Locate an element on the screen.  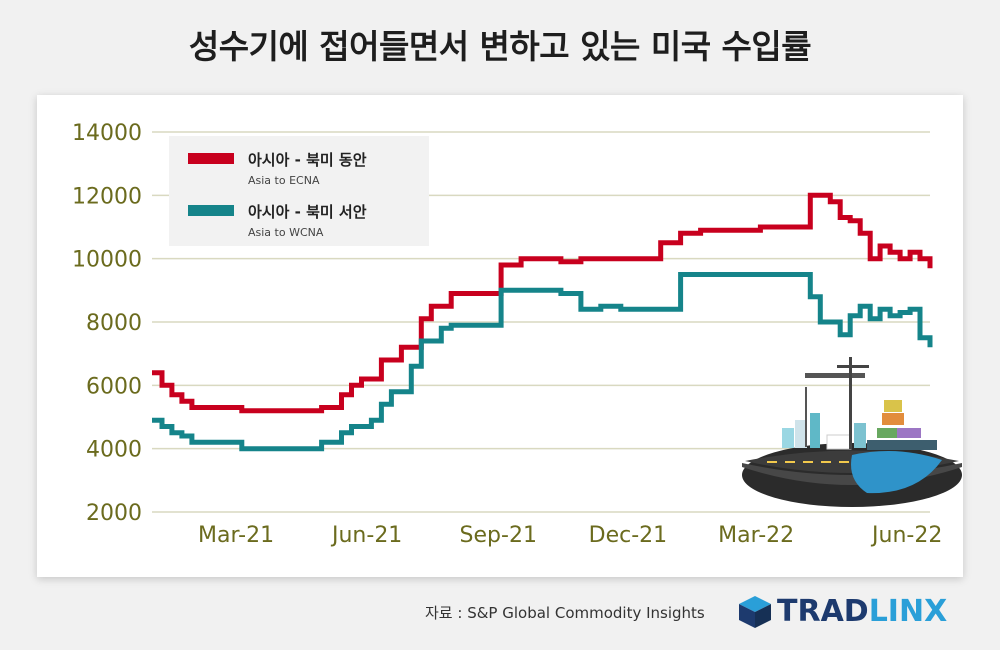
y-tick-label: 12000 is located at coordinates (107, 196).